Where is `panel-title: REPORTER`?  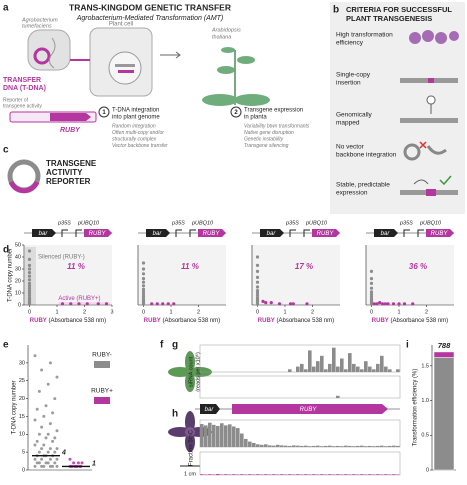
panel-title: REPORTER is located at coordinates (68, 181).